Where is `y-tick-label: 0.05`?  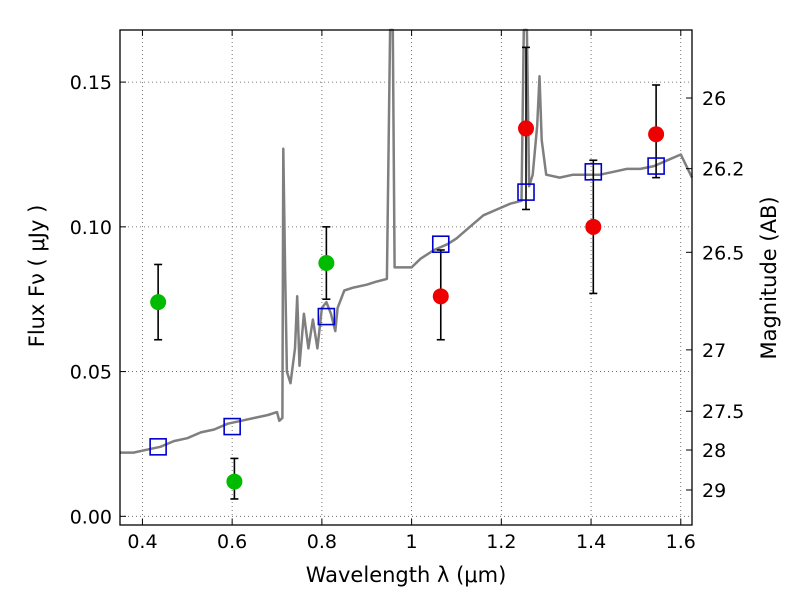 y-tick-label: 0.05 is located at coordinates (91, 373).